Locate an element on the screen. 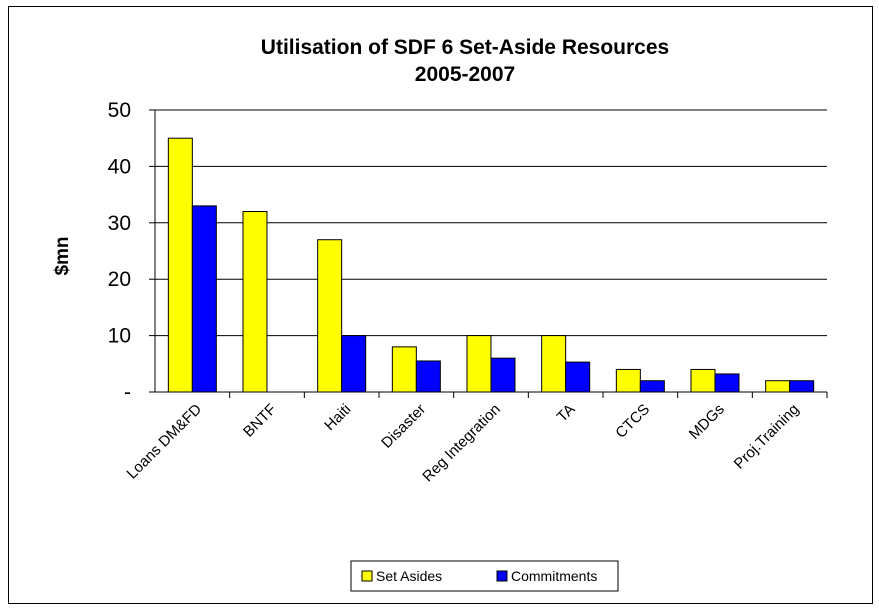 The height and width of the screenshot is (608, 879). y-tick-label: 20 is located at coordinates (119, 279).